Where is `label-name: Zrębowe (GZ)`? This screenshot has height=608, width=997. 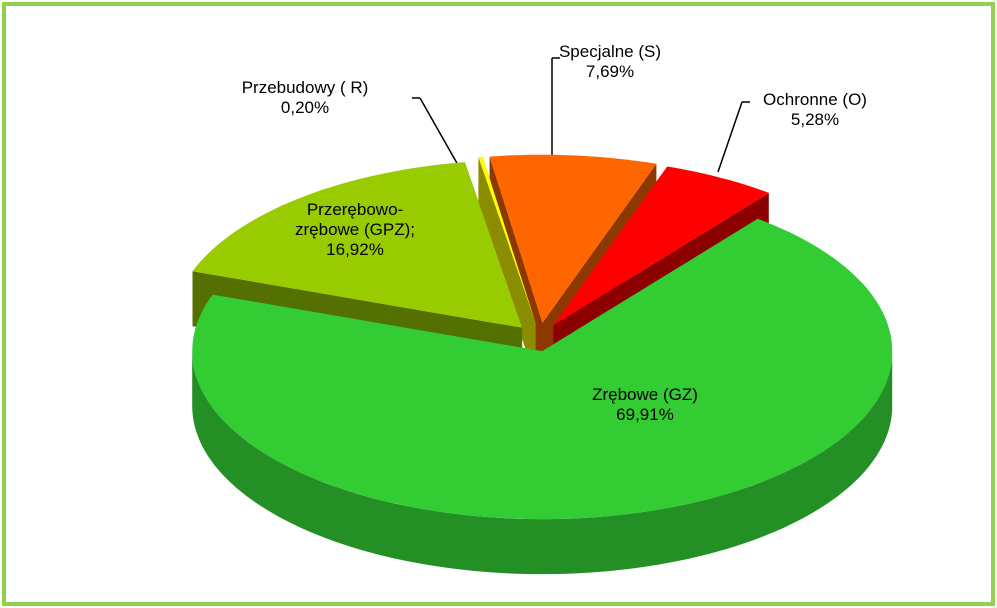
label-name: Zrębowe (GZ) is located at coordinates (645, 394).